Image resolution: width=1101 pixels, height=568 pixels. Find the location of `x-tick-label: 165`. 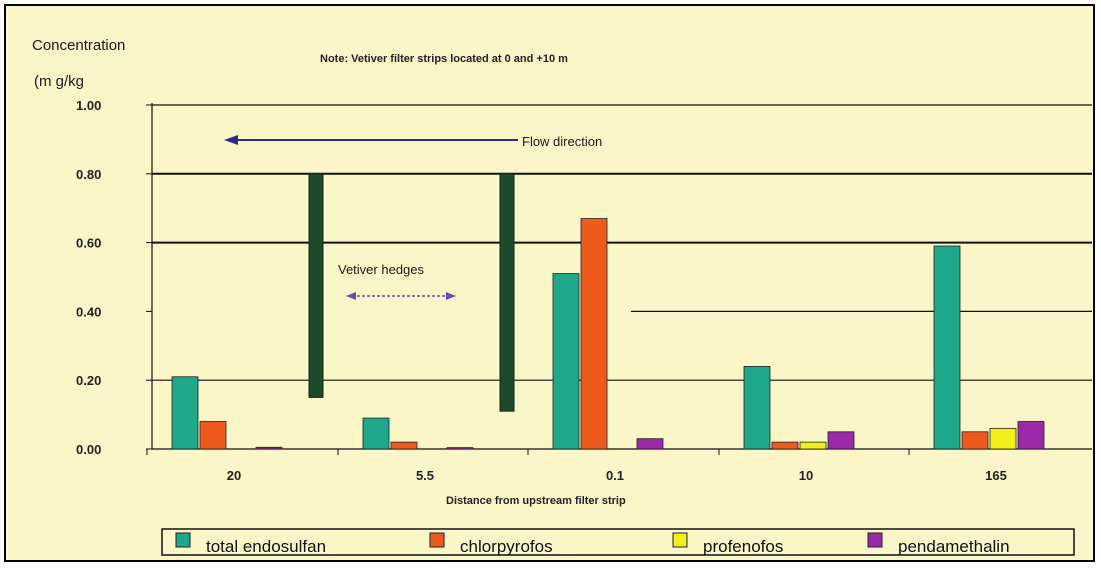

x-tick-label: 165 is located at coordinates (996, 475).